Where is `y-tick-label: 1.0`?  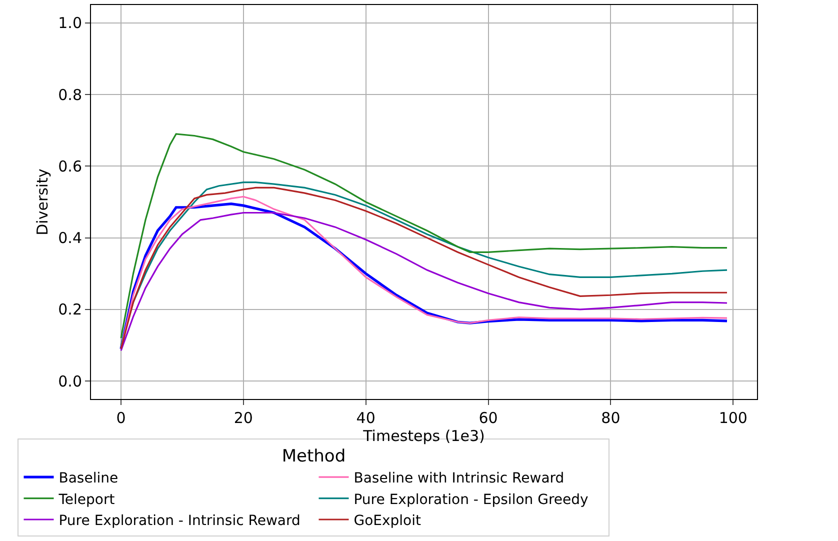
y-tick-label: 1.0 is located at coordinates (70, 23).